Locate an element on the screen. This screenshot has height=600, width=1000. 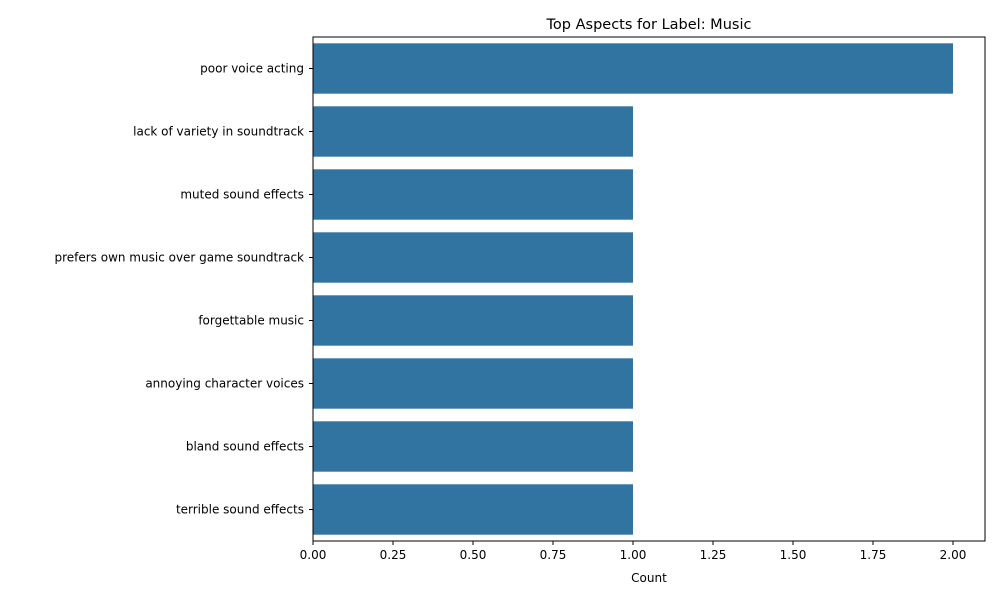
y-tick-label: lack of variety in soundtrack is located at coordinates (218, 132).